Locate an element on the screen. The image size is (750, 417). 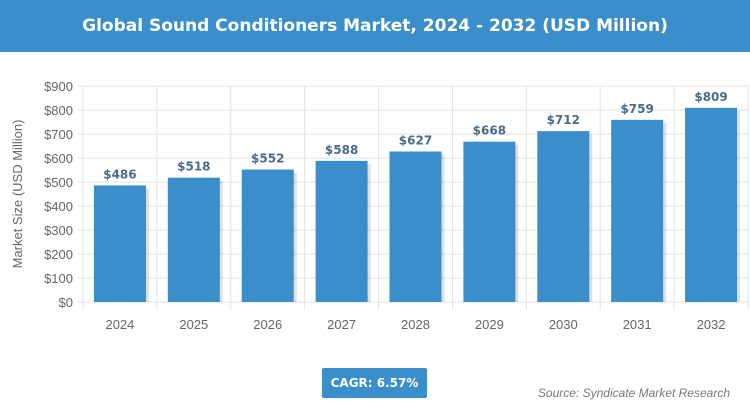
x-tick-label: 2031 is located at coordinates (637, 324).